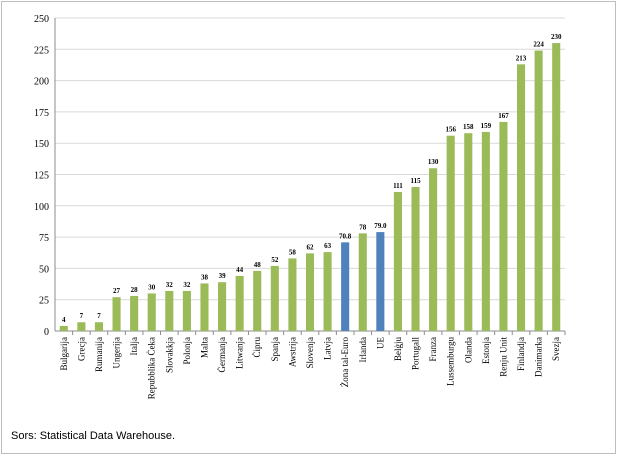 Image resolution: width=618 pixels, height=456 pixels. What do you see at coordinates (152, 287) in the screenshot?
I see `data-label: 30` at bounding box center [152, 287].